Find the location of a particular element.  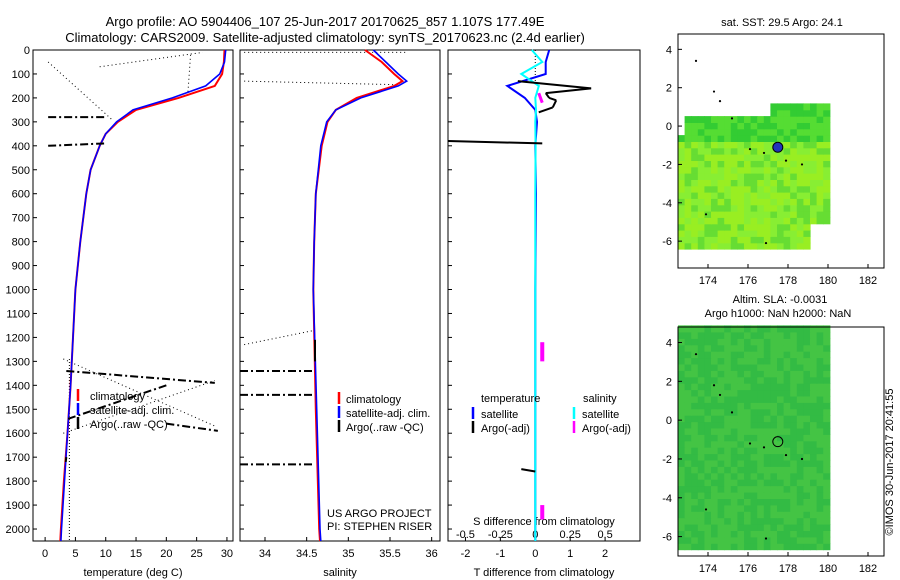

temp-legend-label: Argo(..raw -QC) is located at coordinates (129, 425).